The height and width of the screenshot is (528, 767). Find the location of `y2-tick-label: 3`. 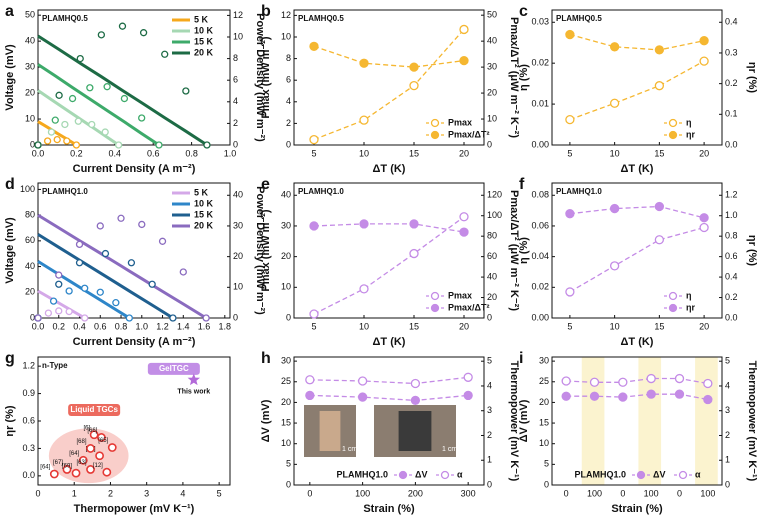

y2-tick-label: 3 is located at coordinates (489, 410).